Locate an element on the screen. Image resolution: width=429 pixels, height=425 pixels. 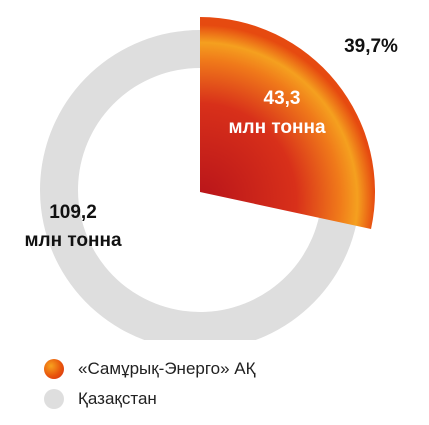
segment-value-label: 43,3 is located at coordinates (282, 98).